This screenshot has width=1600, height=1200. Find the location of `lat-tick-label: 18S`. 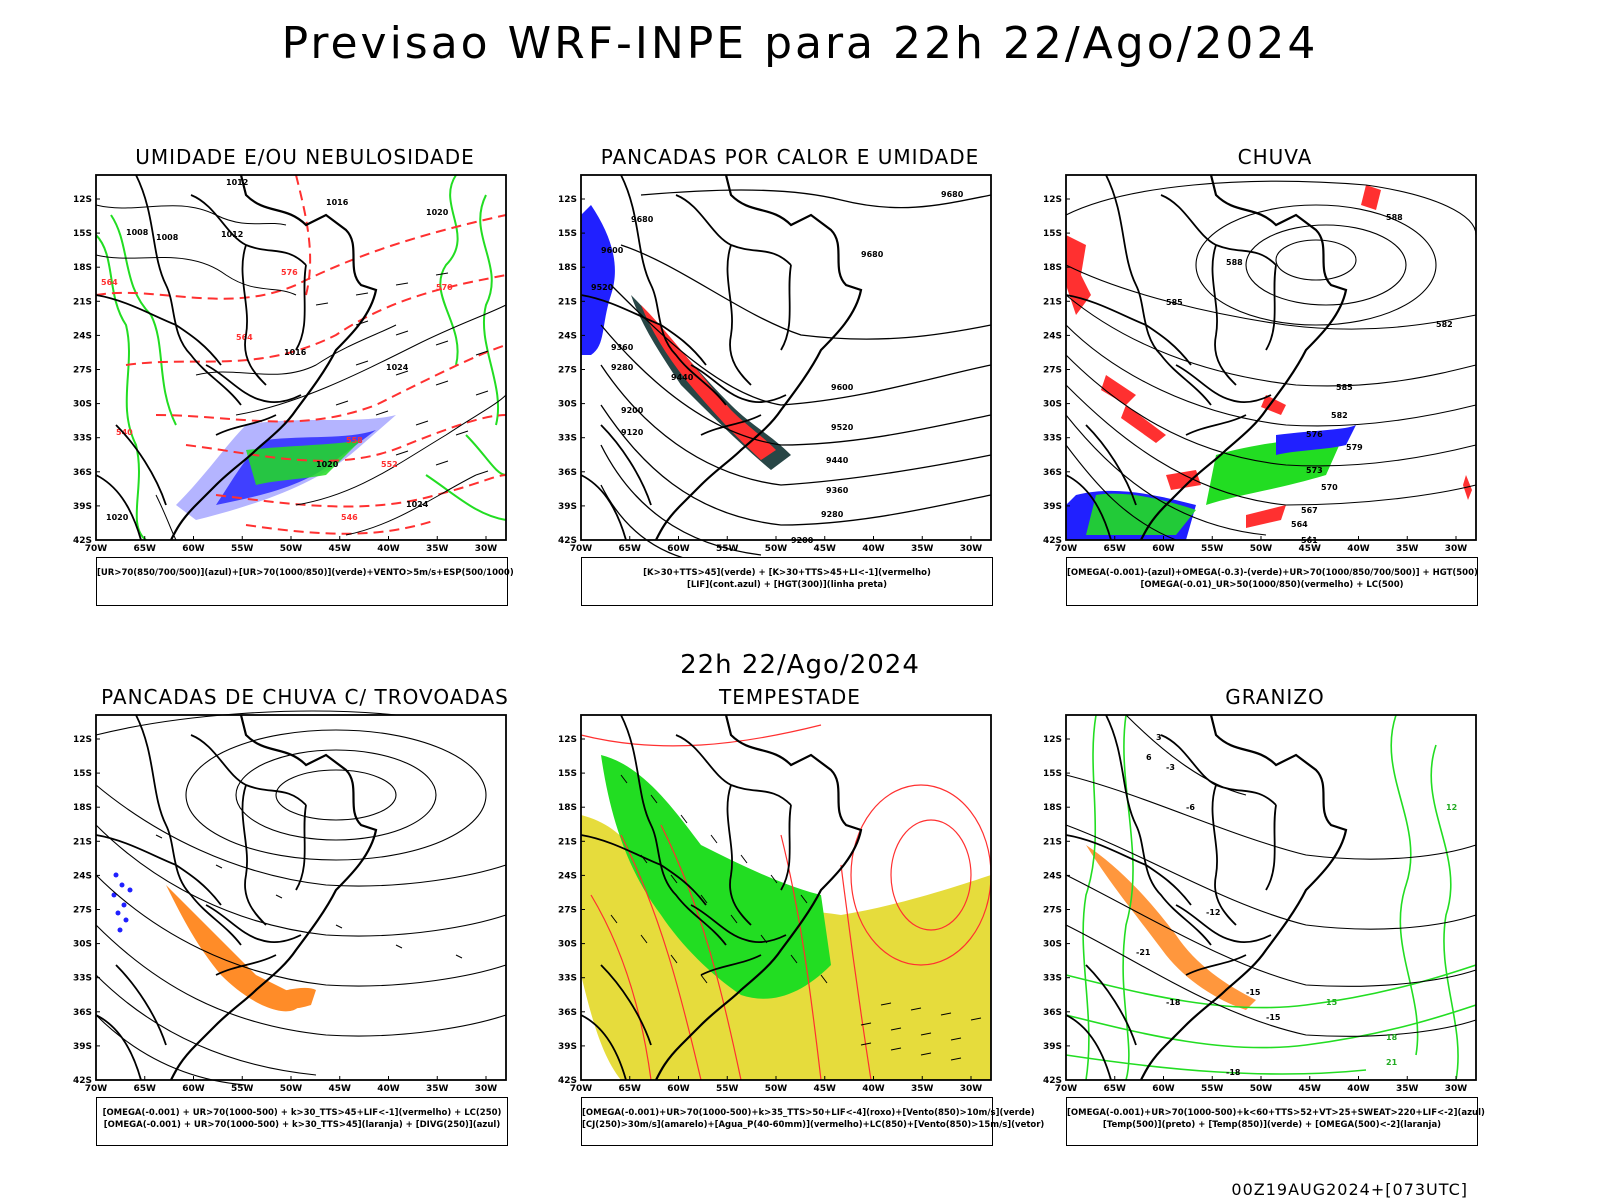

lat-tick-label: 18S is located at coordinates (1052, 268).